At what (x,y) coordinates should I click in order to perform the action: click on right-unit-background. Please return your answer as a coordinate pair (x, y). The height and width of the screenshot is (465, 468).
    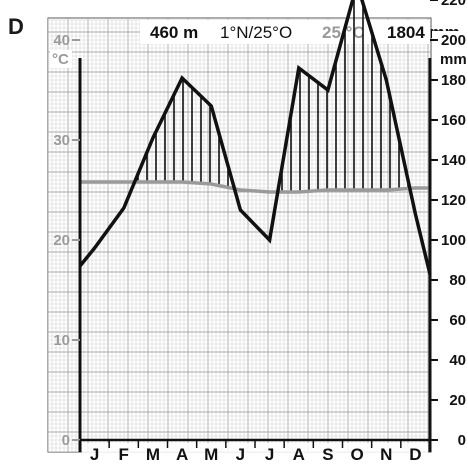
    Looking at the image, I should click on (452, 59).